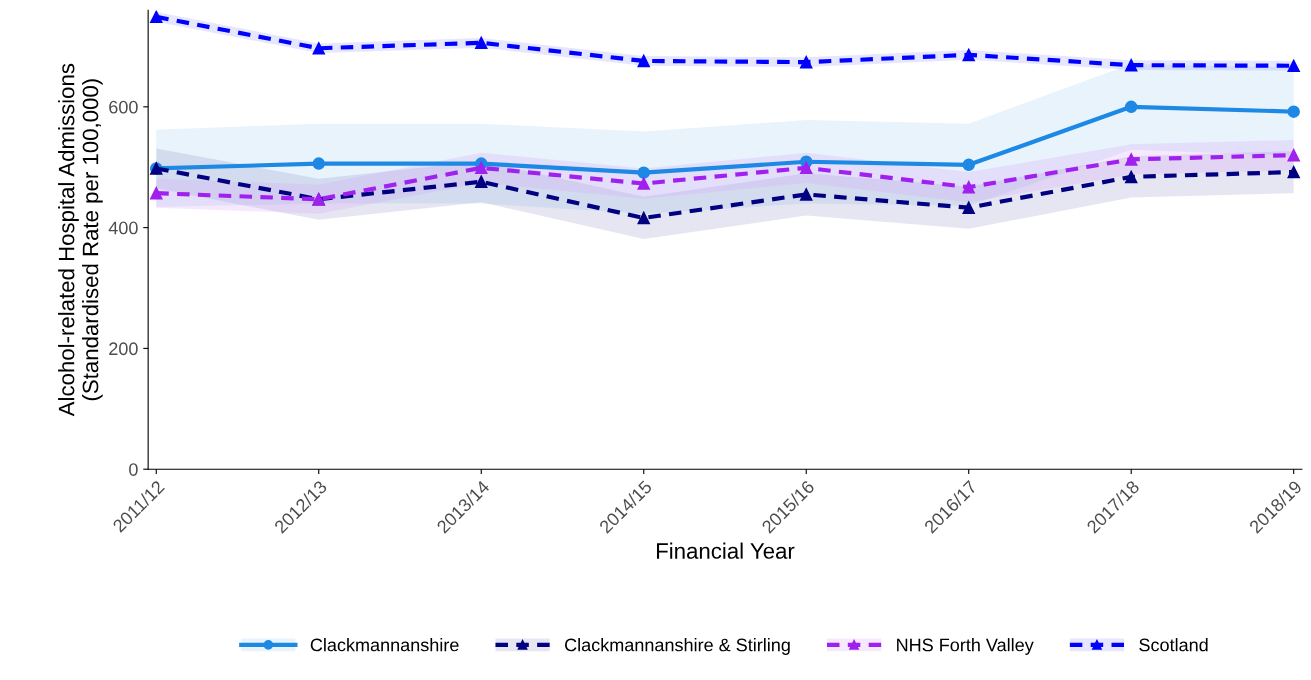 This screenshot has height=680, width=1311. Describe the element at coordinates (123, 107) in the screenshot. I see `y-tick-label: 600` at that location.